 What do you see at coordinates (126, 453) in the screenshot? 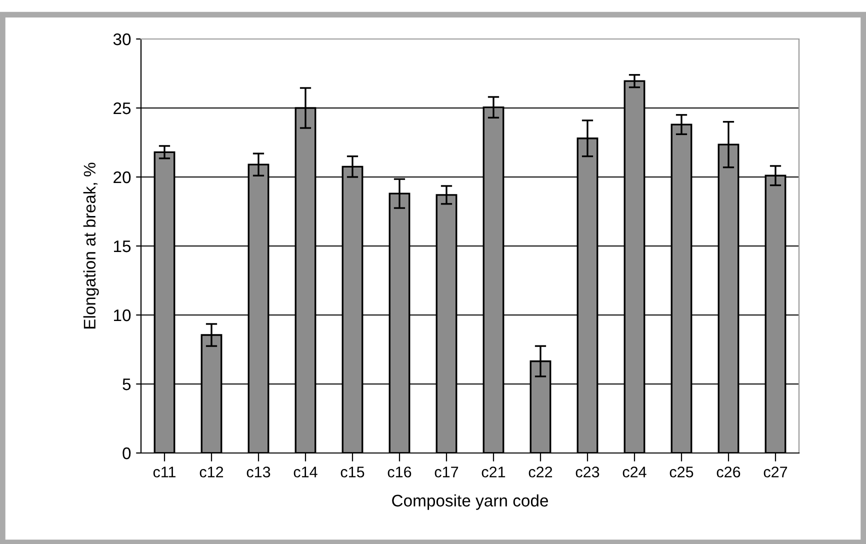
I see `y-tick-label: 0` at bounding box center [126, 453].